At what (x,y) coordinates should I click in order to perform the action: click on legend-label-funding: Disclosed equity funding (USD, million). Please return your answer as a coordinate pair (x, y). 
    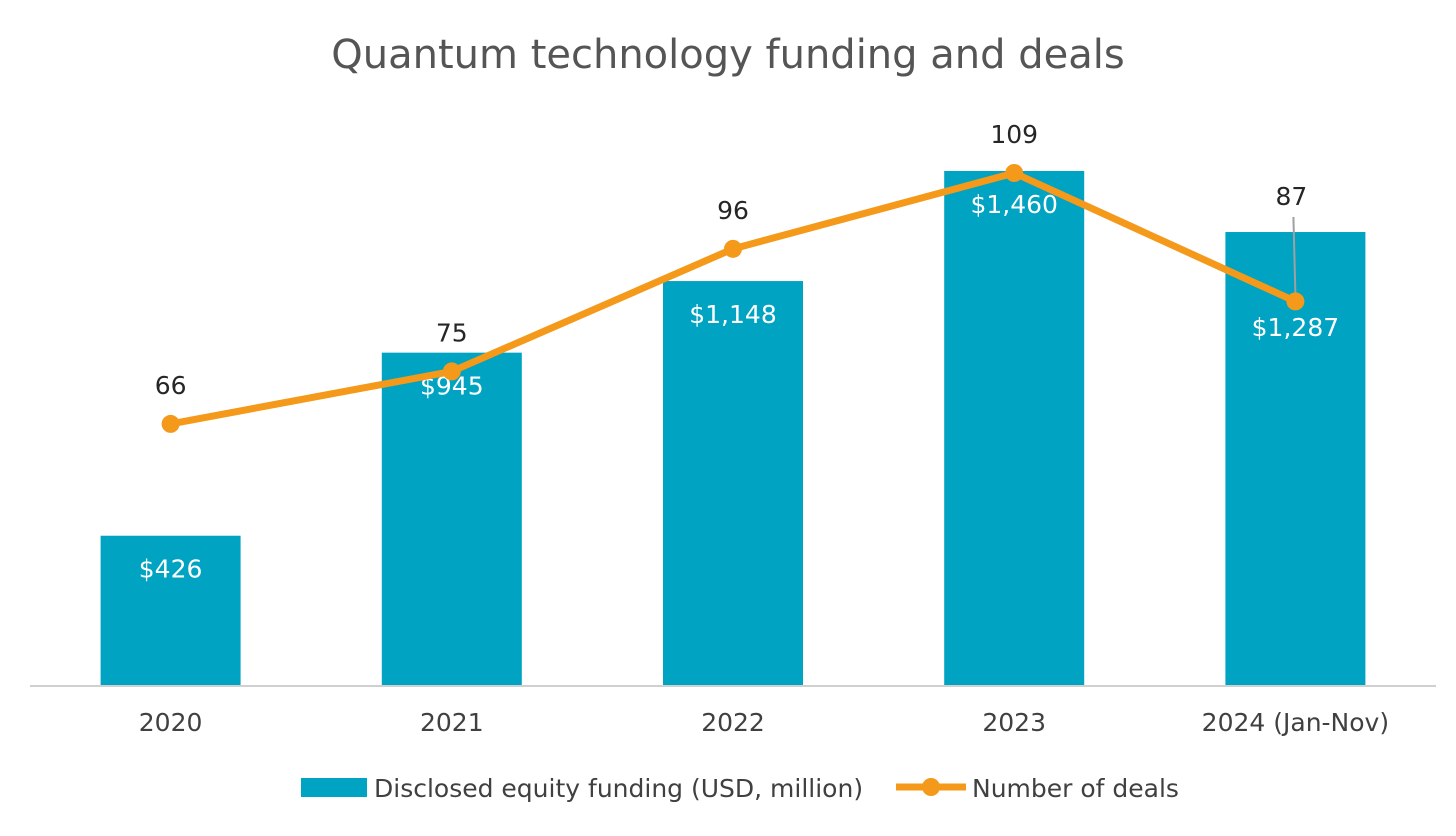
    Looking at the image, I should click on (618, 788).